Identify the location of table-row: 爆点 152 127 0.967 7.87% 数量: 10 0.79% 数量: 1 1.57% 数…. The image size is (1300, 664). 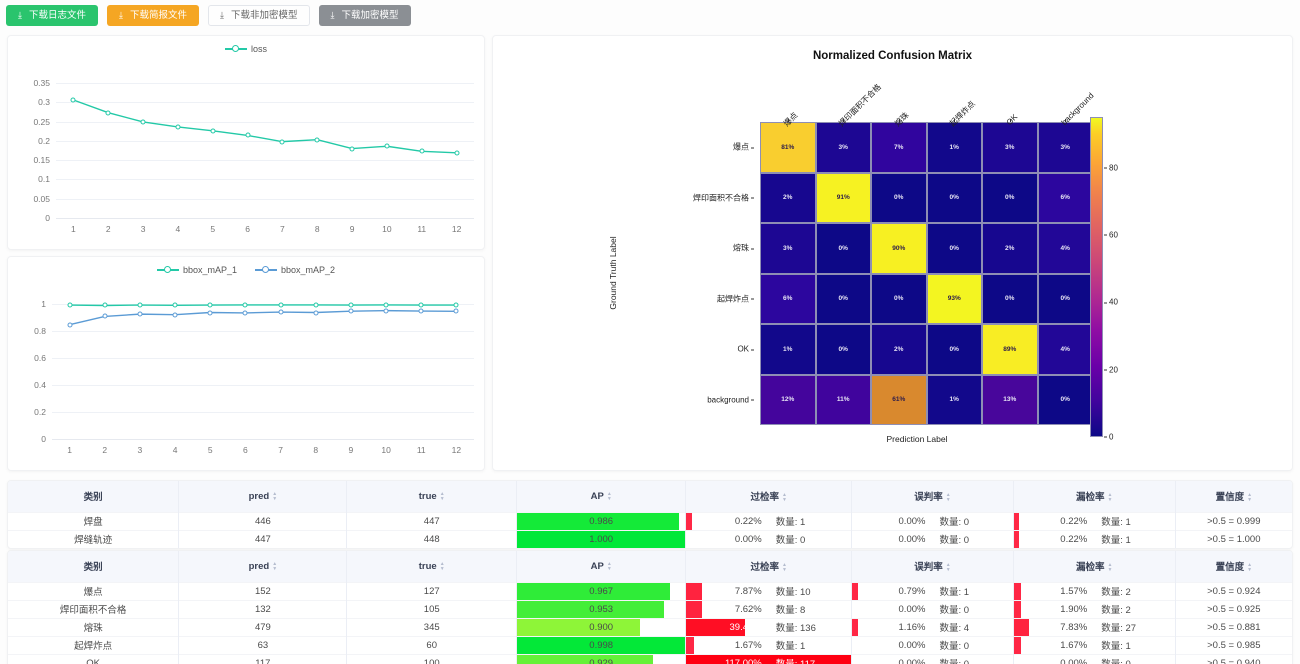
(650, 590).